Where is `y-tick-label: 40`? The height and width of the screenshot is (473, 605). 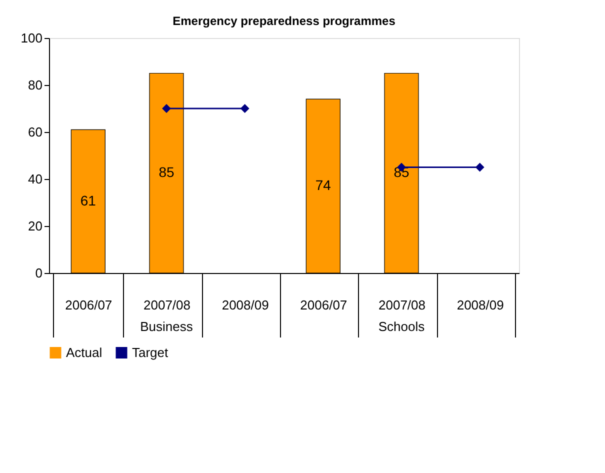
y-tick-label: 40 is located at coordinates (35, 179).